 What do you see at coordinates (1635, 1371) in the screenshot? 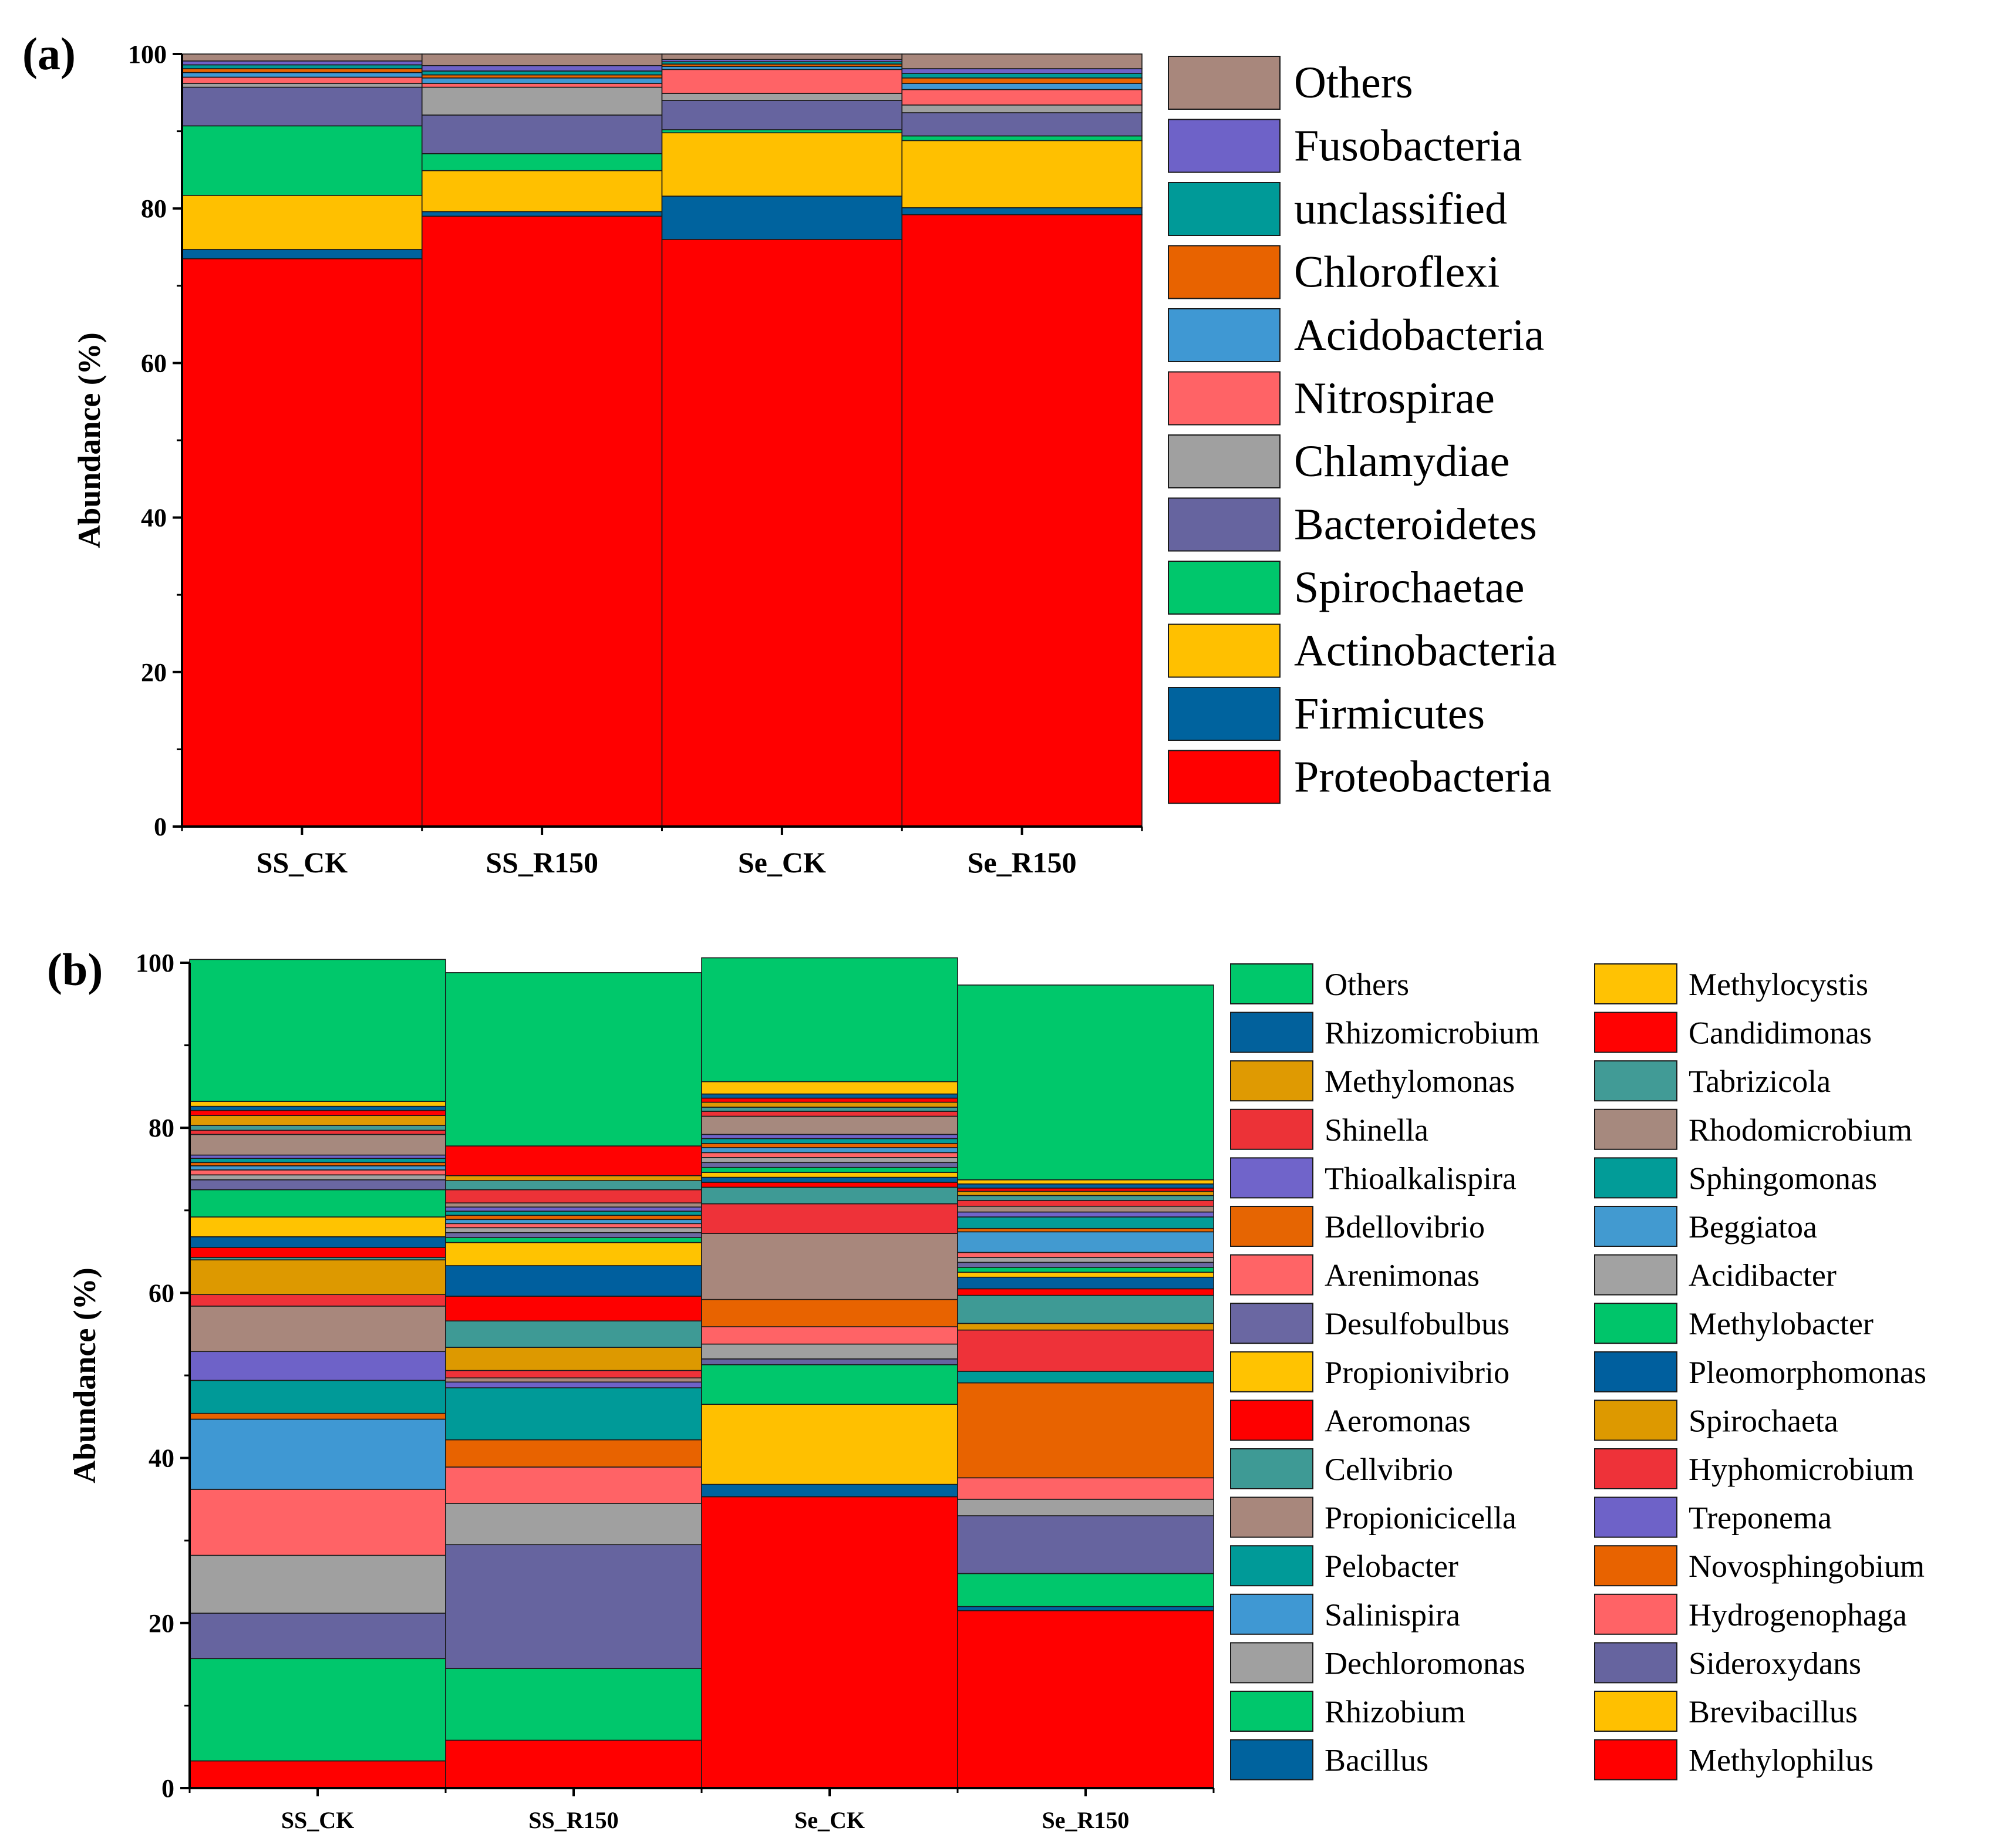
I see `b-legend-swatch-pleomorphomonas` at bounding box center [1635, 1371].